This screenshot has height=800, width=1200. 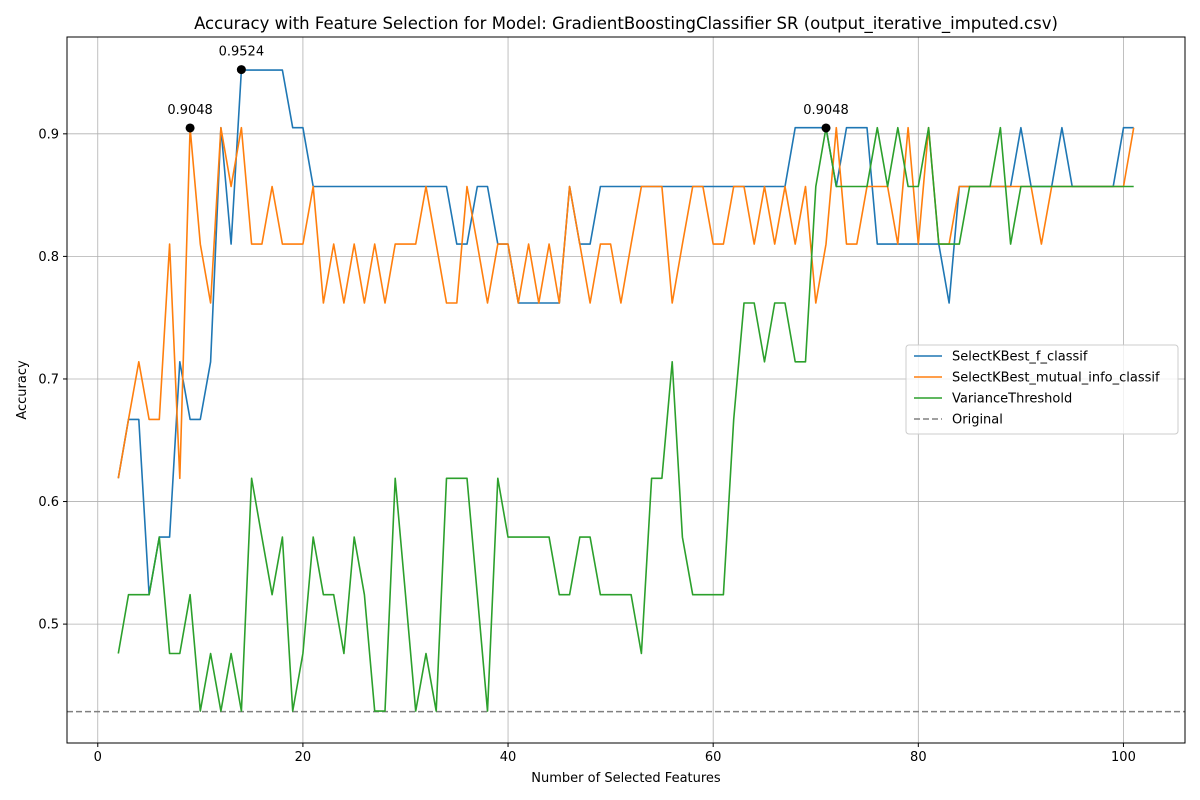 I want to click on y-axis-label: Accuracy, so click(x=22, y=390).